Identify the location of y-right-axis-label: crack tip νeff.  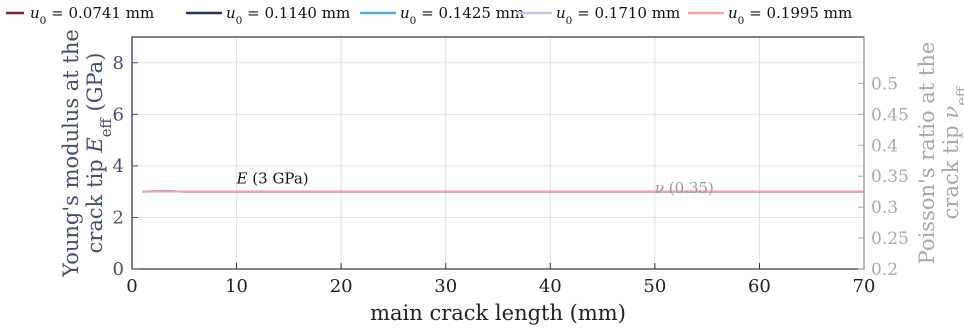
(951, 152).